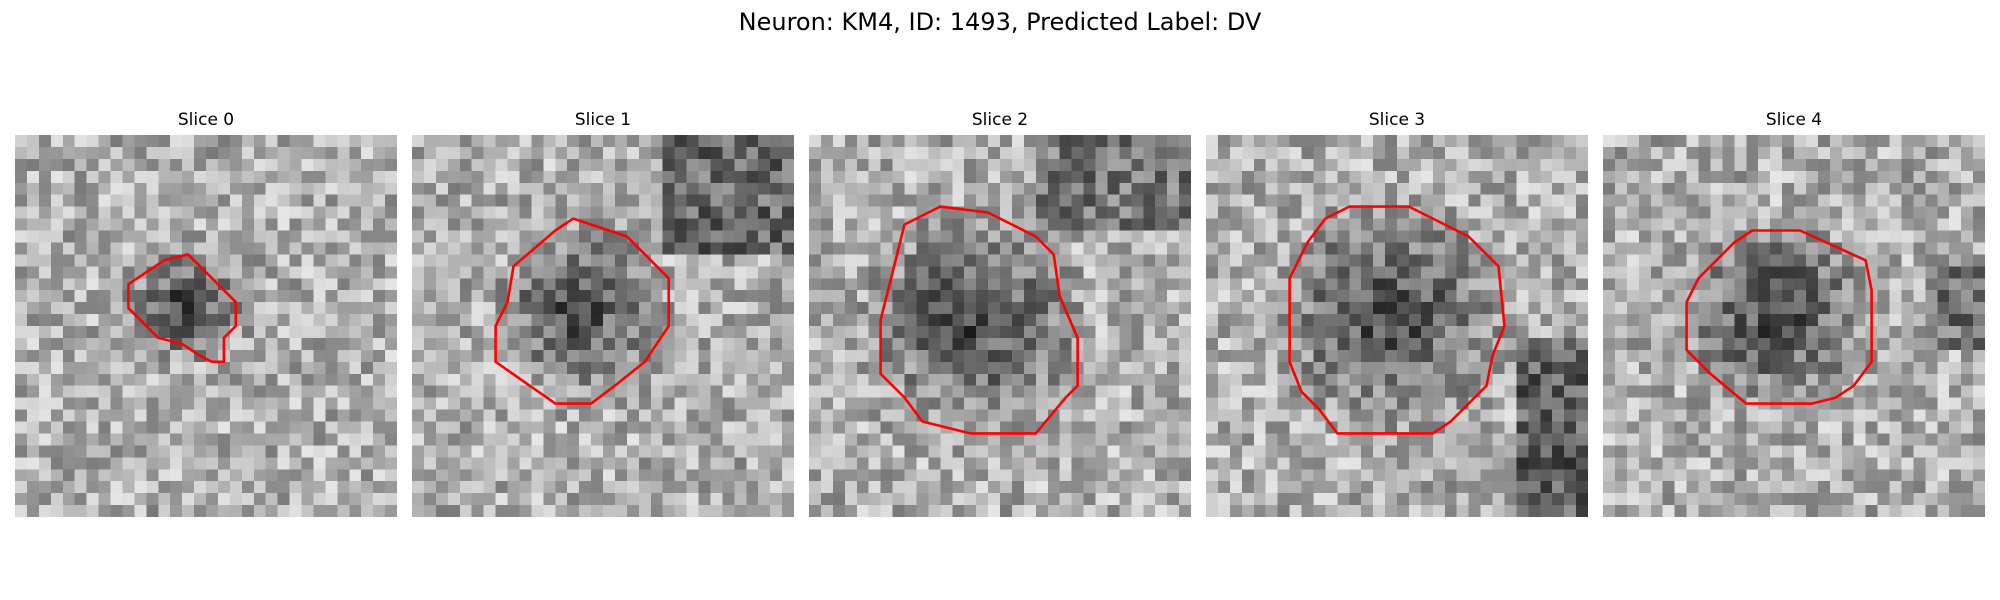 This screenshot has width=2000, height=600. I want to click on slice-panel-0: Slice 0, so click(206, 312).